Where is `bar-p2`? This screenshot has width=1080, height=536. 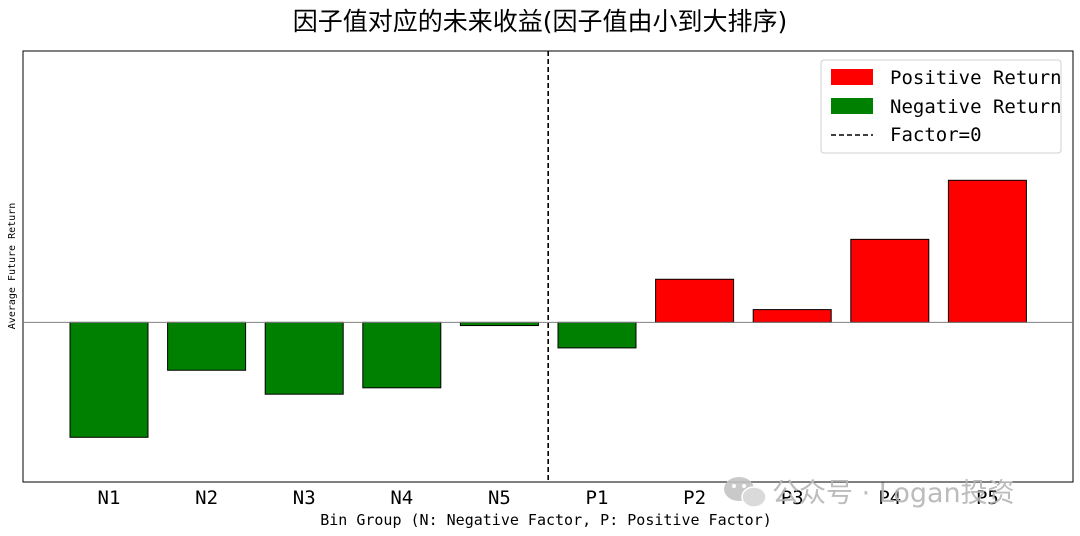
bar-p2 is located at coordinates (695, 300).